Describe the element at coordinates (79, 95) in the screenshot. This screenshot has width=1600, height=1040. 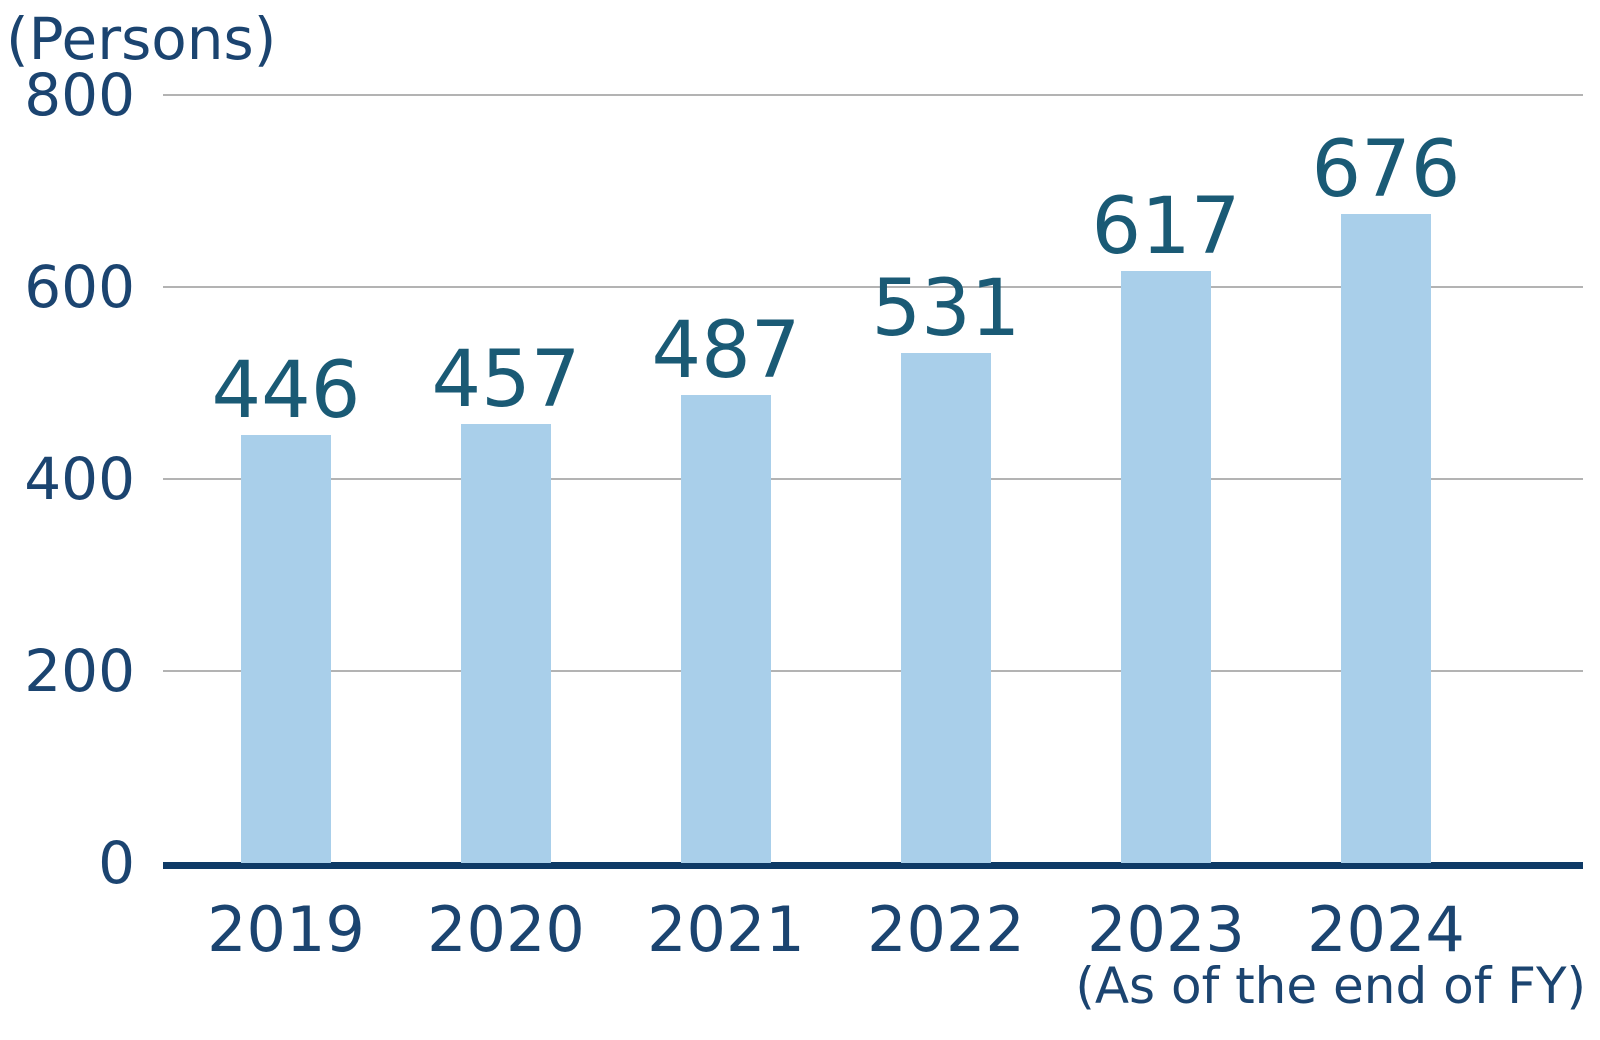
I see `y-tick-label: 800` at that location.